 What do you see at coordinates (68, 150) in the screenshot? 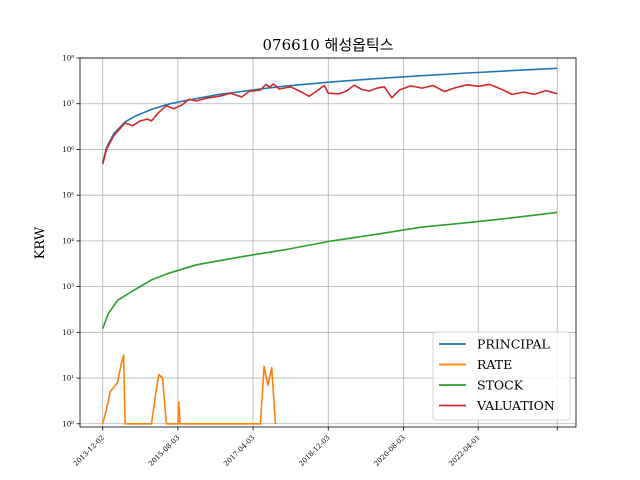
I see `y-tick-label: 10⁶` at bounding box center [68, 150].